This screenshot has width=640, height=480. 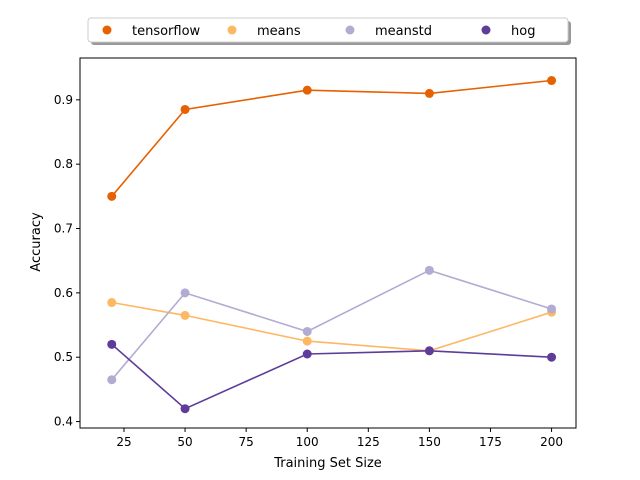 I want to click on legend: tensorflow means meanstd hog, so click(x=328, y=30).